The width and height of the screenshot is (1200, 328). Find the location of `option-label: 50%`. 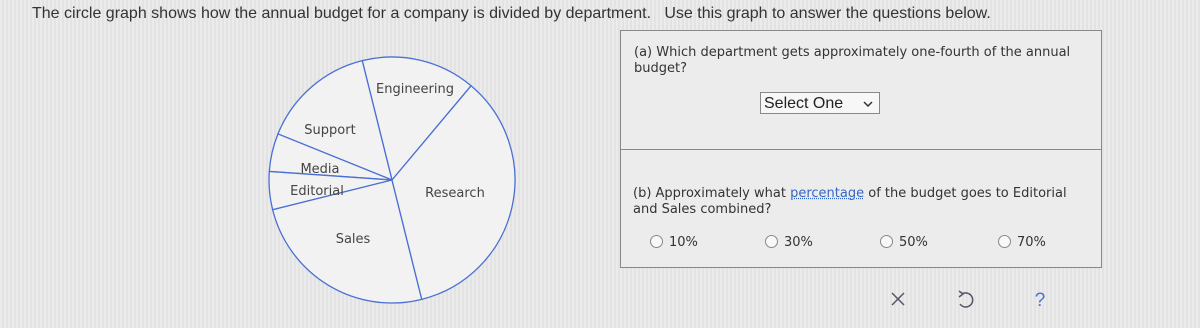

option-label: 50% is located at coordinates (913, 242).